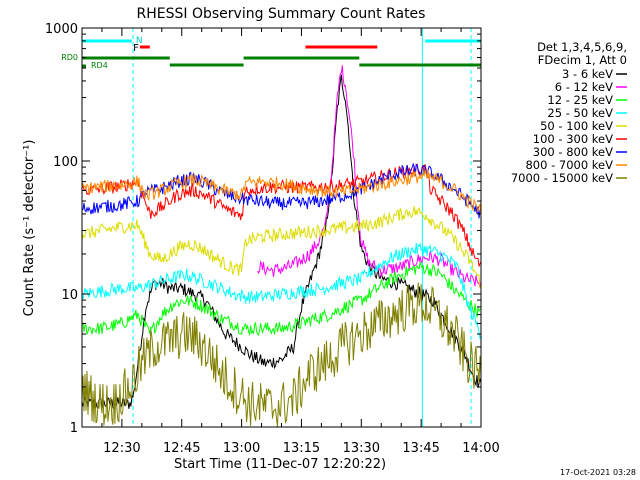 The width and height of the screenshot is (640, 480). Describe the element at coordinates (271, 53) in the screenshot. I see `state-bars: NF RD0 RD4` at that location.